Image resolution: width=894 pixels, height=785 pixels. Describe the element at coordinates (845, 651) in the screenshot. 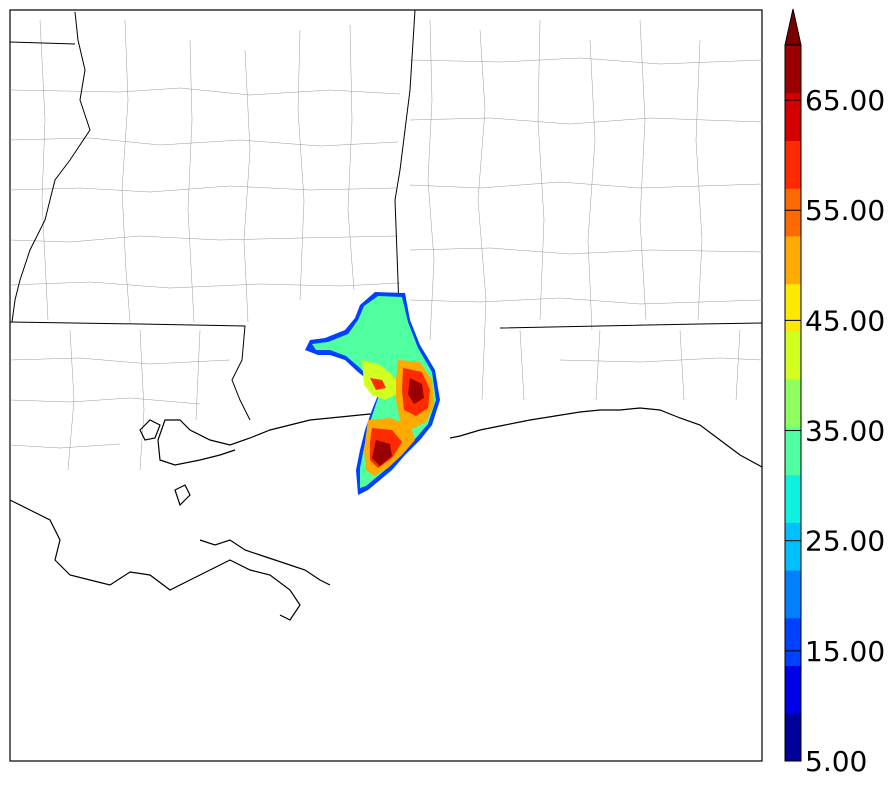

I see `colorbar-tick-label: 15.00` at that location.